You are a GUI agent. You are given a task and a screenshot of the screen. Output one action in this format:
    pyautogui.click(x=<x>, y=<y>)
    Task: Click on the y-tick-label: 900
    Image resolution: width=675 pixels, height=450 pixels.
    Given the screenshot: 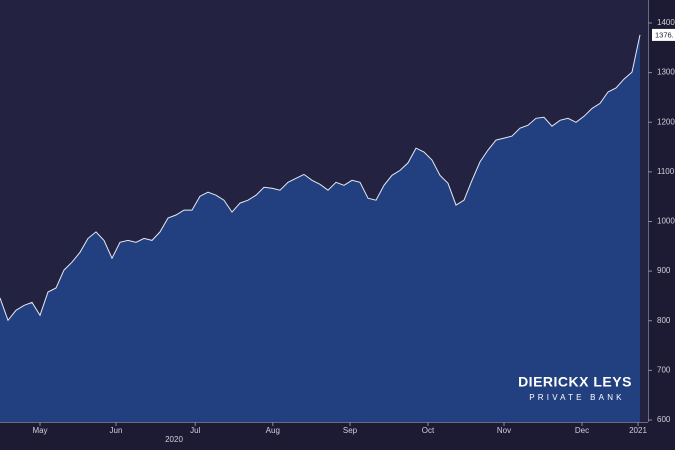 What is the action you would take?
    pyautogui.click(x=664, y=270)
    